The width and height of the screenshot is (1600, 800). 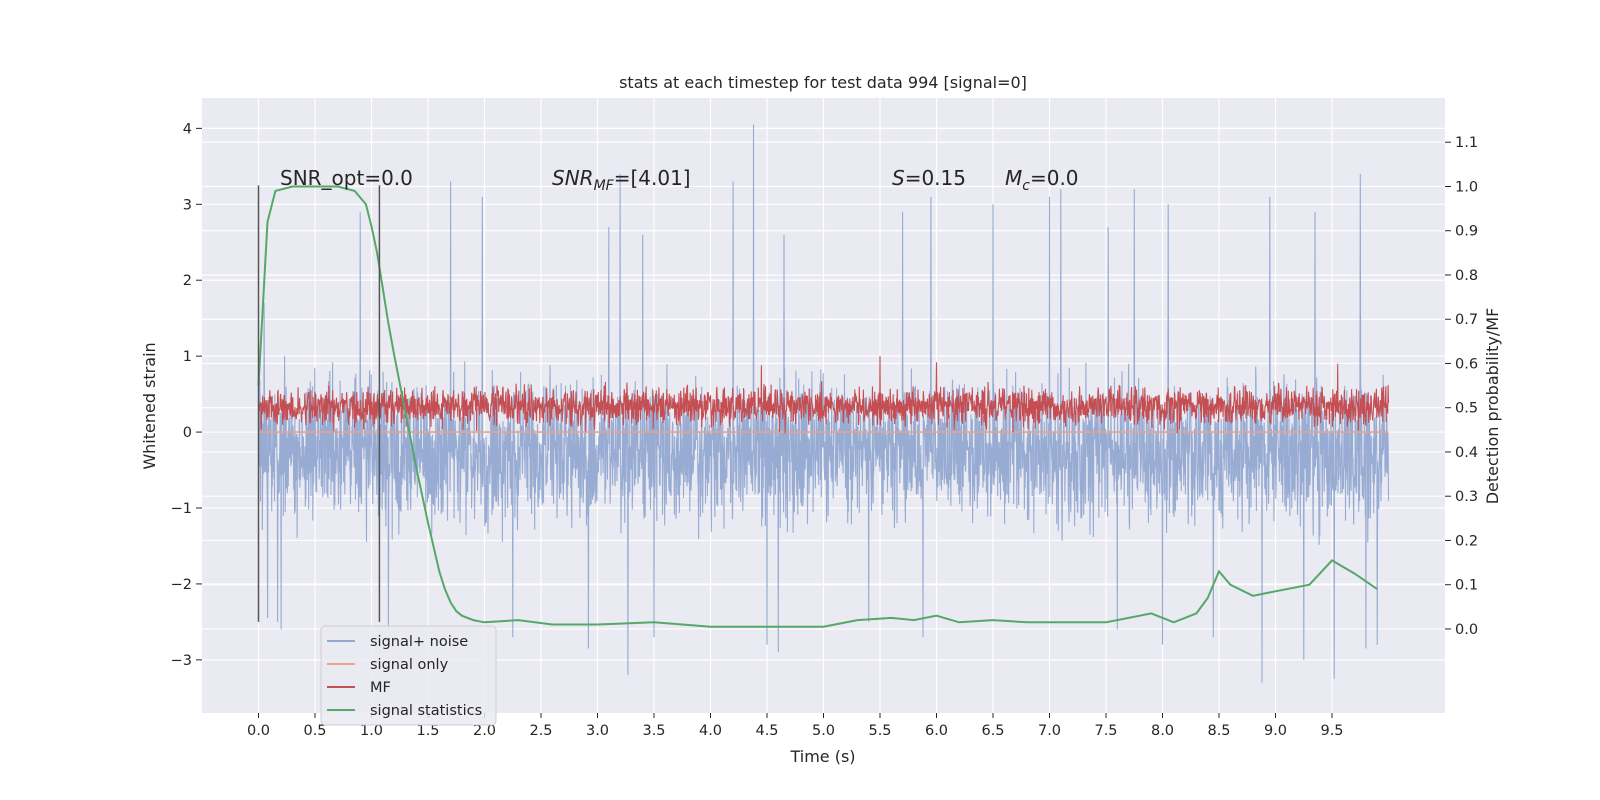 I want to click on annotation-snr-mf: SNRMF=[4.01], so click(x=621, y=180).